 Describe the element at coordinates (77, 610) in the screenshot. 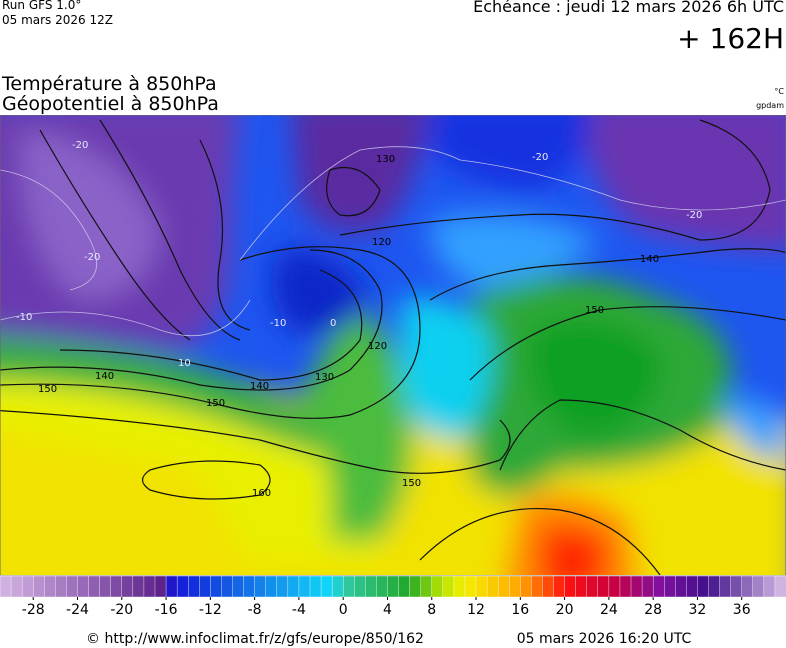

I see `colorbar-tick-label: -24` at that location.